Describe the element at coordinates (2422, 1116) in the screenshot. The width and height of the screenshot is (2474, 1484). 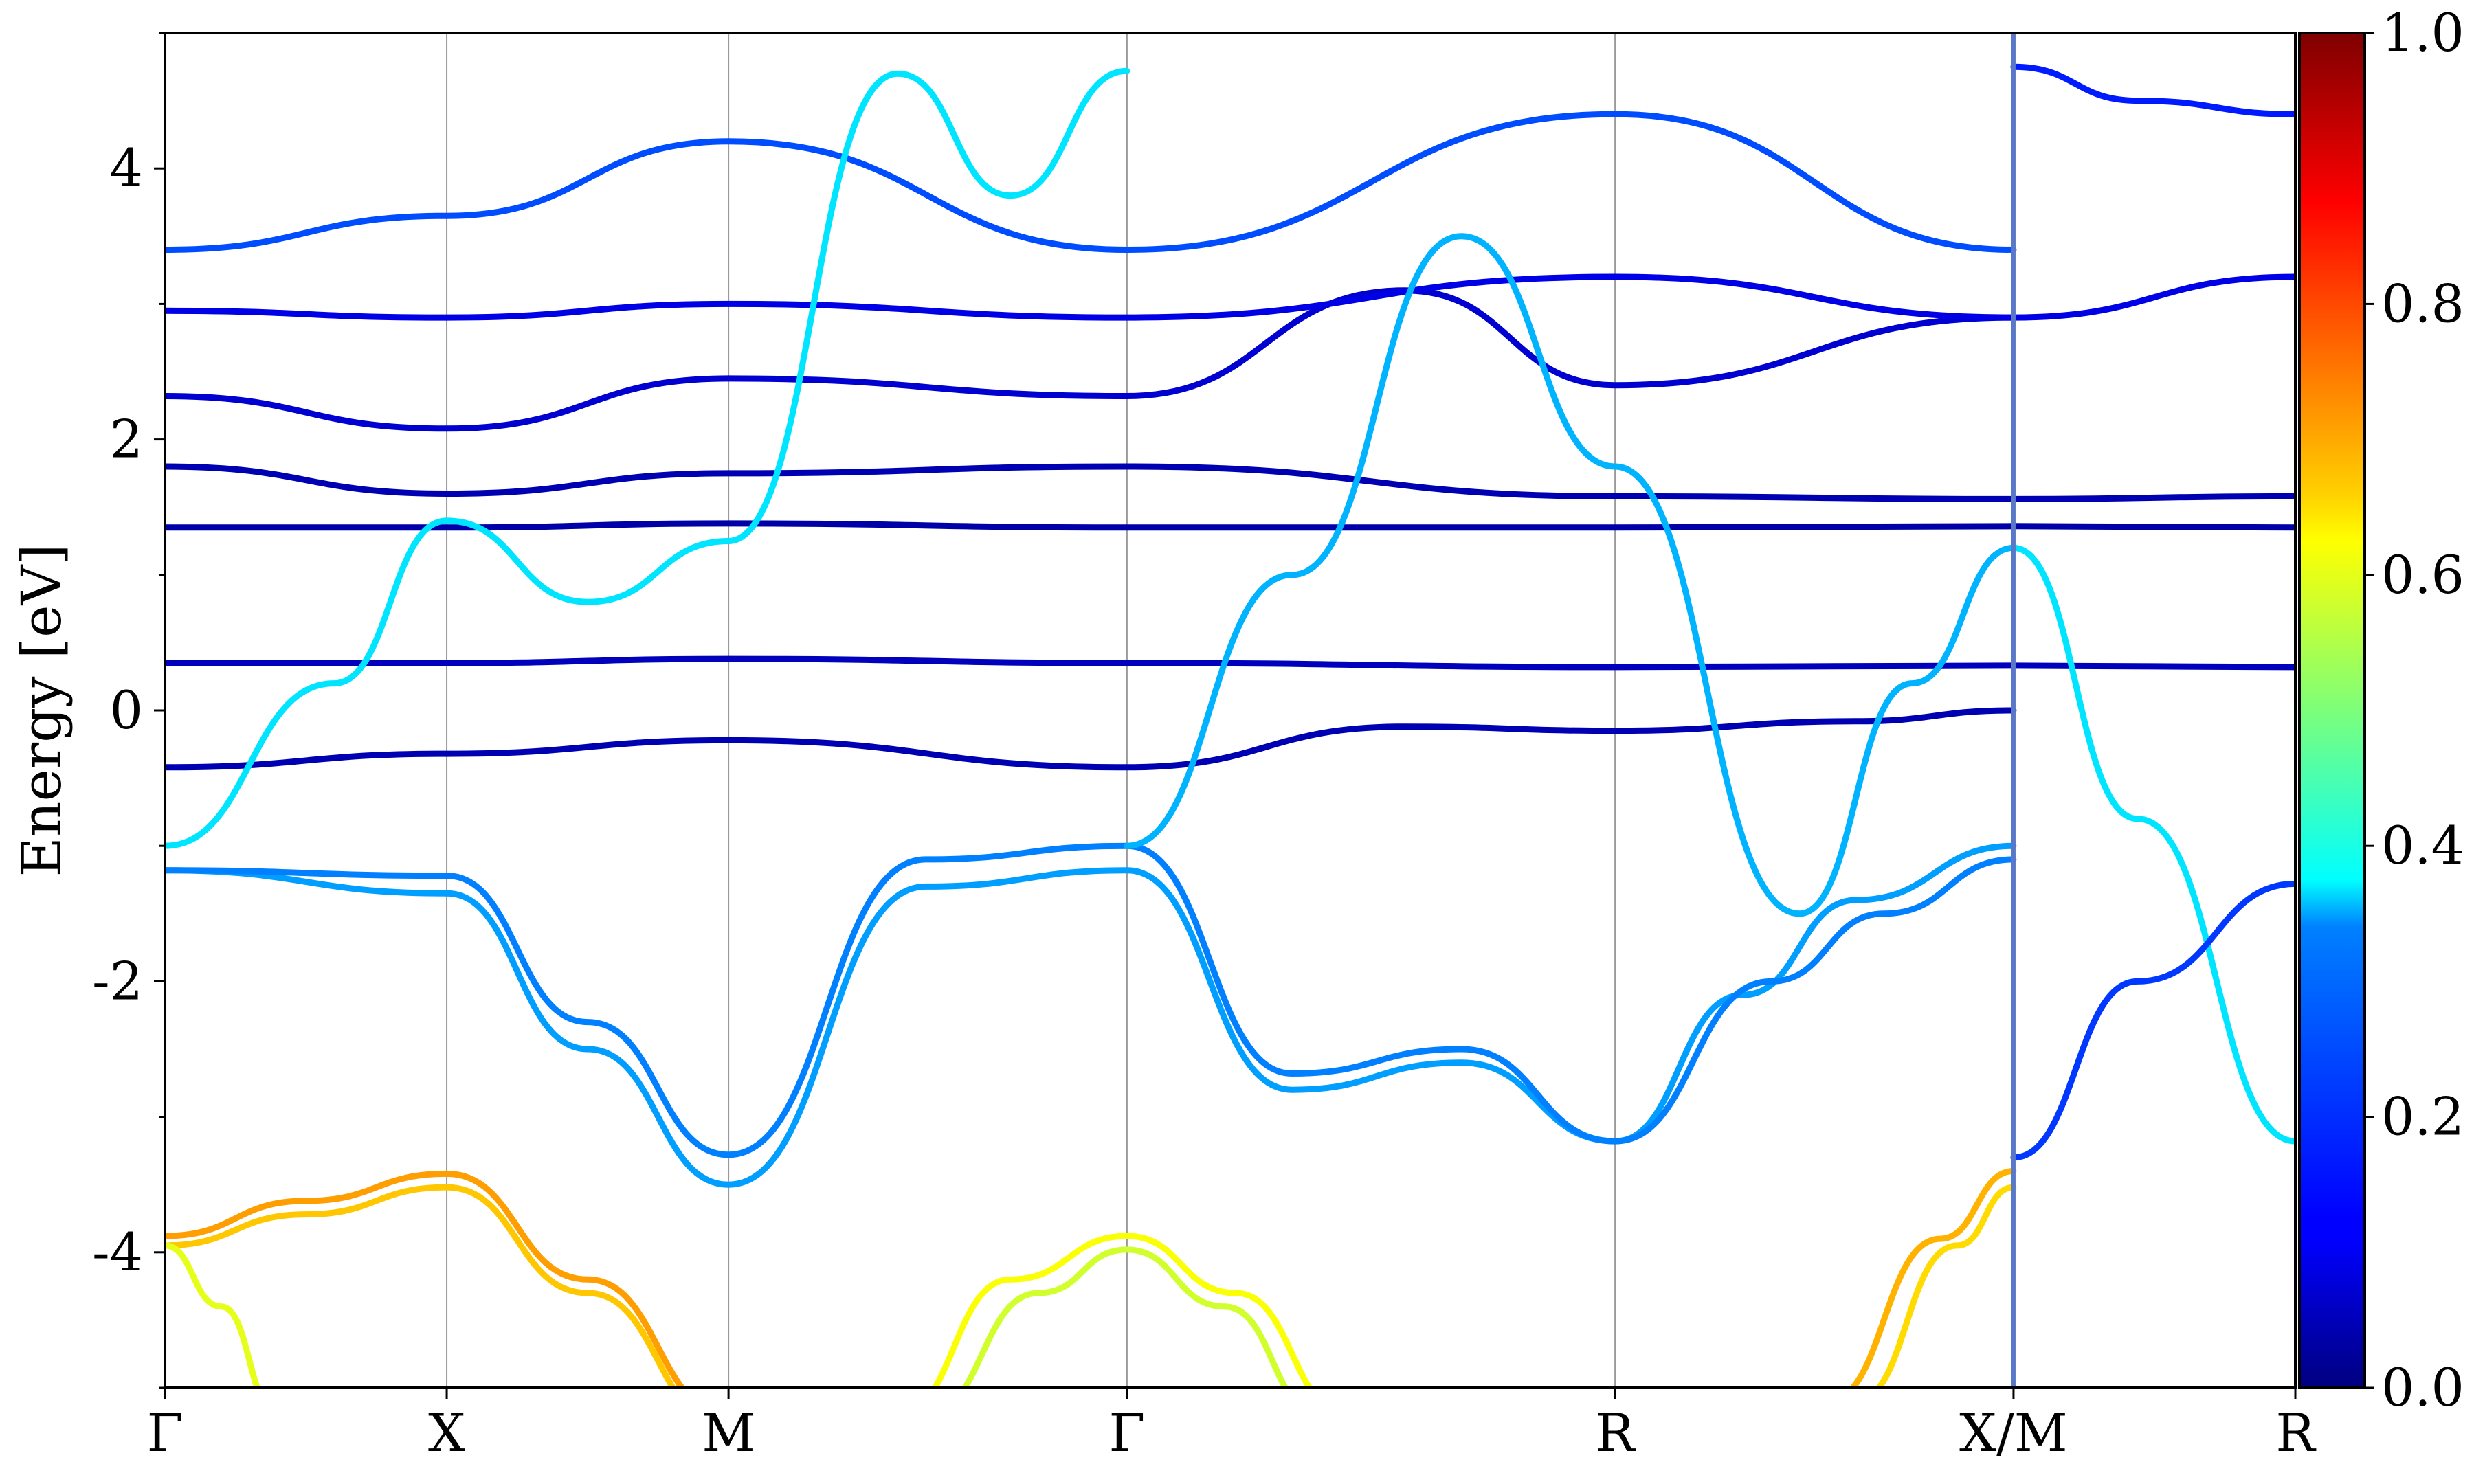
I see `colorbar-tick-label: 0.2` at that location.